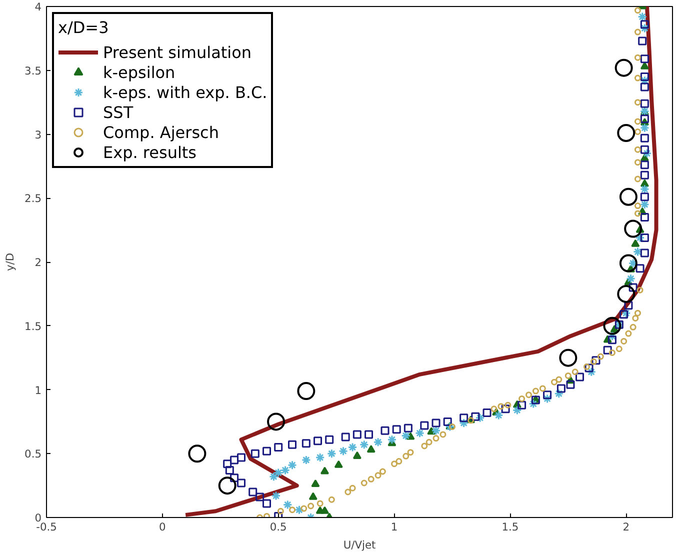 The image size is (676, 554). What do you see at coordinates (38, 7) in the screenshot?
I see `y-tick-label: 4` at bounding box center [38, 7].